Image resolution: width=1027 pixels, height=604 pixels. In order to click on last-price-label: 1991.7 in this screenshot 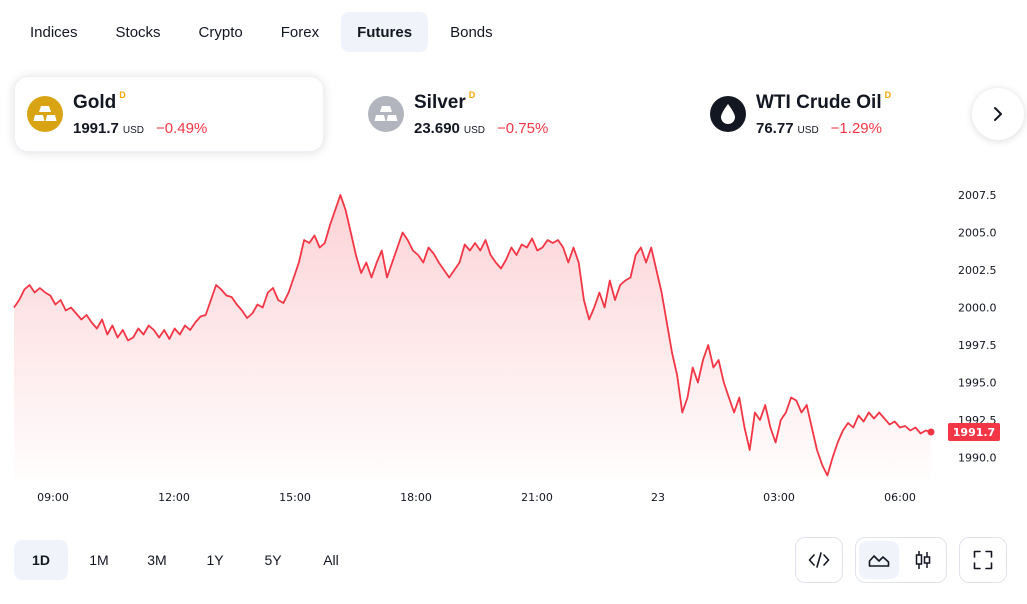, I will do `click(974, 432)`.